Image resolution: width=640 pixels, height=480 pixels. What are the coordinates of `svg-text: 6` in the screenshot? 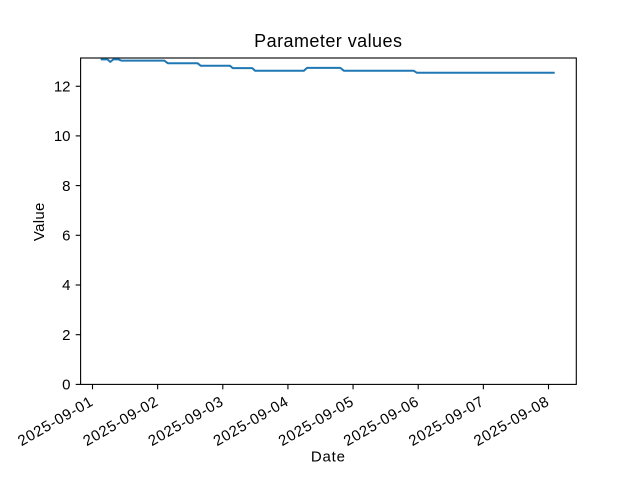 It's located at (66, 236).